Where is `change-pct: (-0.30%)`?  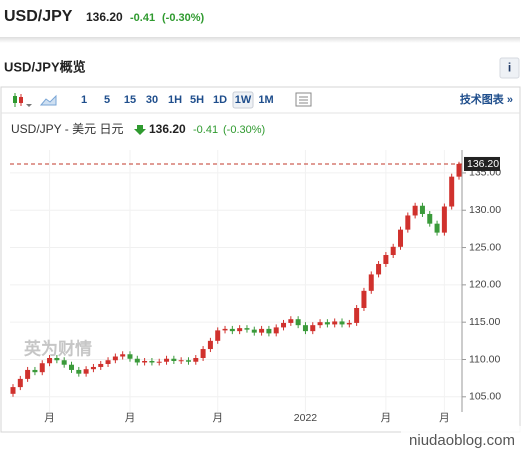 change-pct: (-0.30%) is located at coordinates (183, 18).